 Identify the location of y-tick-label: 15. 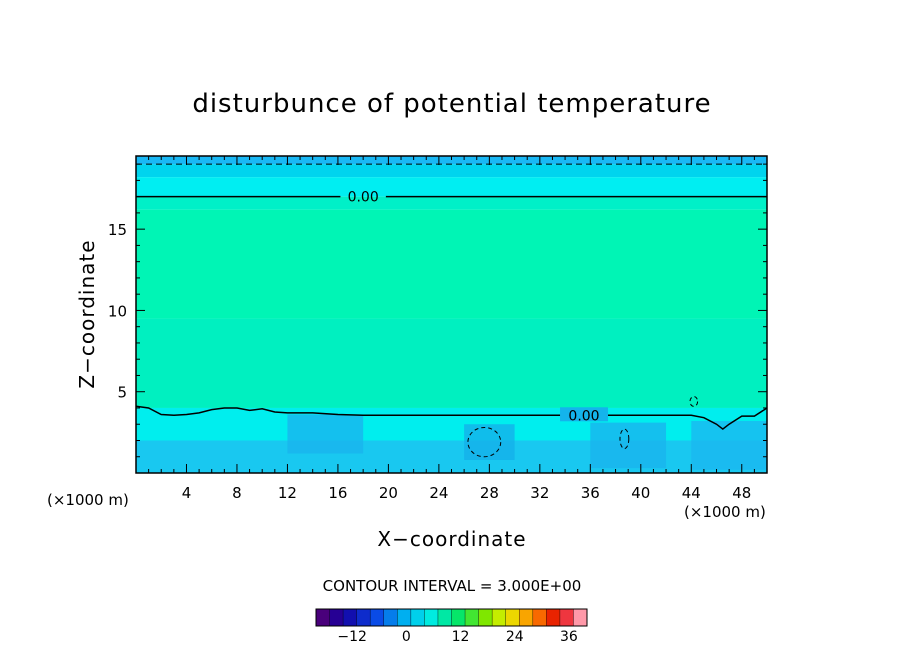
(117, 230).